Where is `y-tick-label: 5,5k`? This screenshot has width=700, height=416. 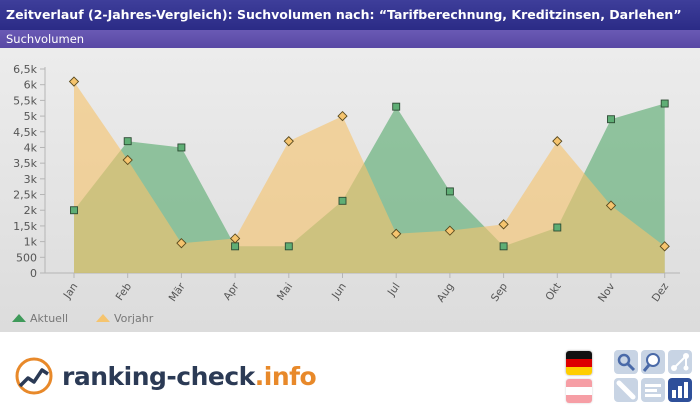 y-tick-label: 5,5k is located at coordinates (25, 100).